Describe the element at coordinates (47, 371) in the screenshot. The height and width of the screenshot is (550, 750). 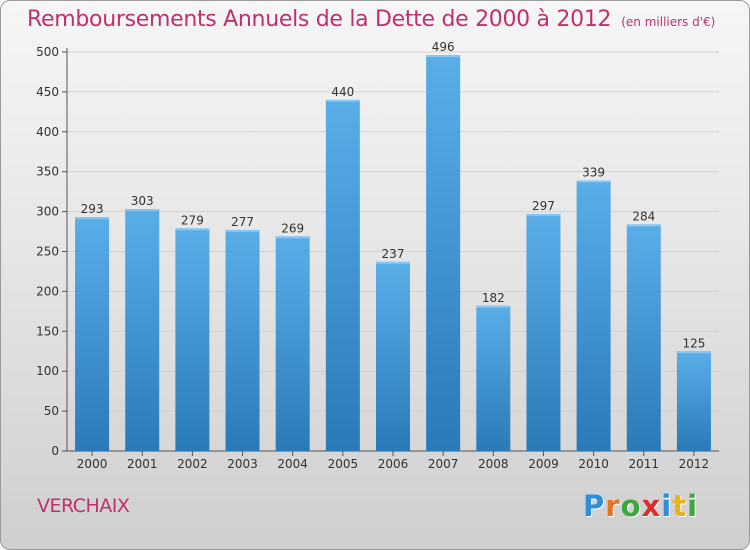
I see `y-tick-label: 100` at that location.